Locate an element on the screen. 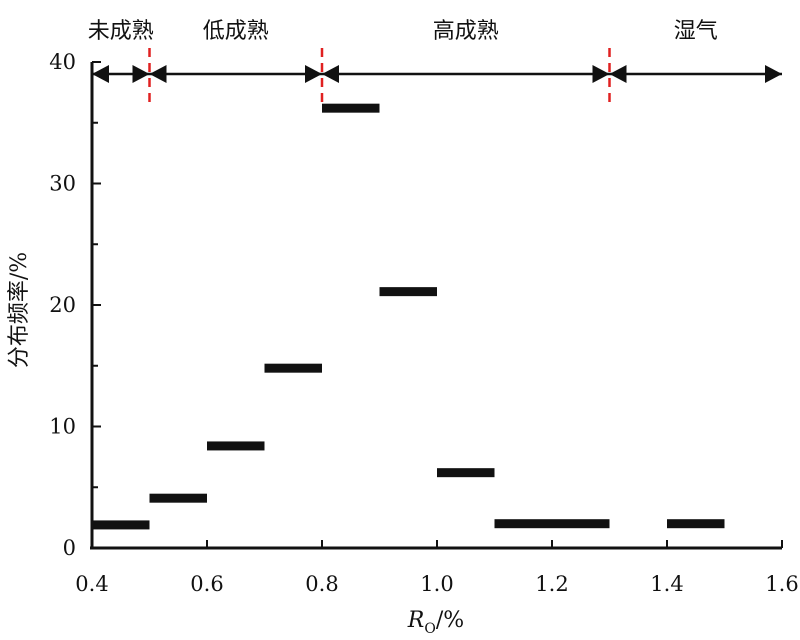  x-axis-title-unit: /% is located at coordinates (450, 620).